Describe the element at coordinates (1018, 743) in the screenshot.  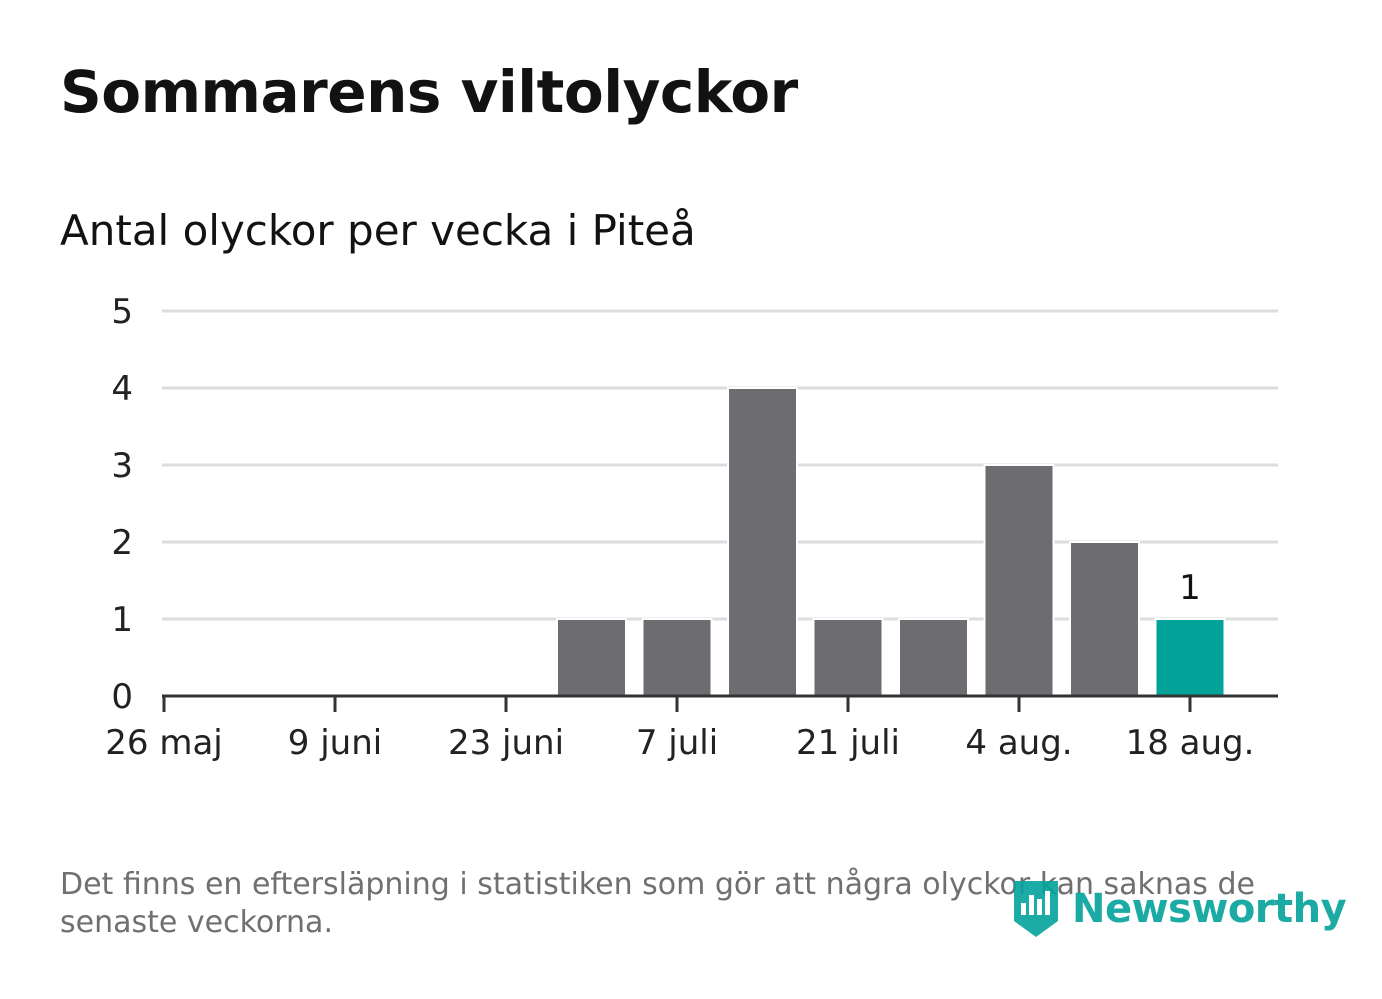
I see `x-tick-label: 4 aug.` at that location.